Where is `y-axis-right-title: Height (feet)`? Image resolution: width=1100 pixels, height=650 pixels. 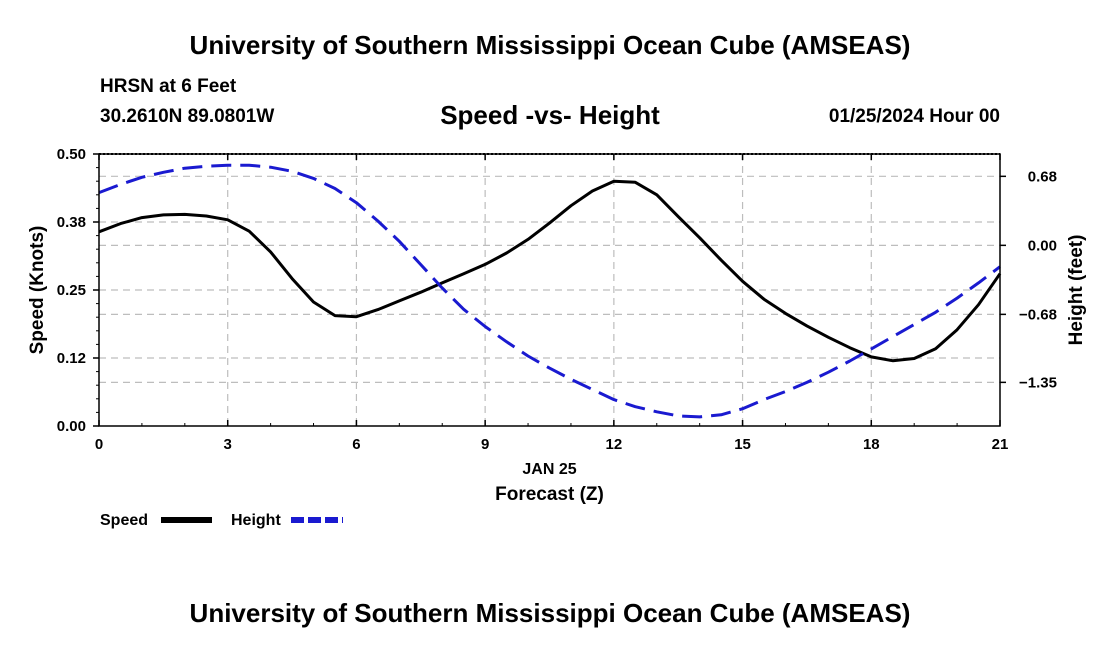 y-axis-right-title: Height (feet) is located at coordinates (1076, 290).